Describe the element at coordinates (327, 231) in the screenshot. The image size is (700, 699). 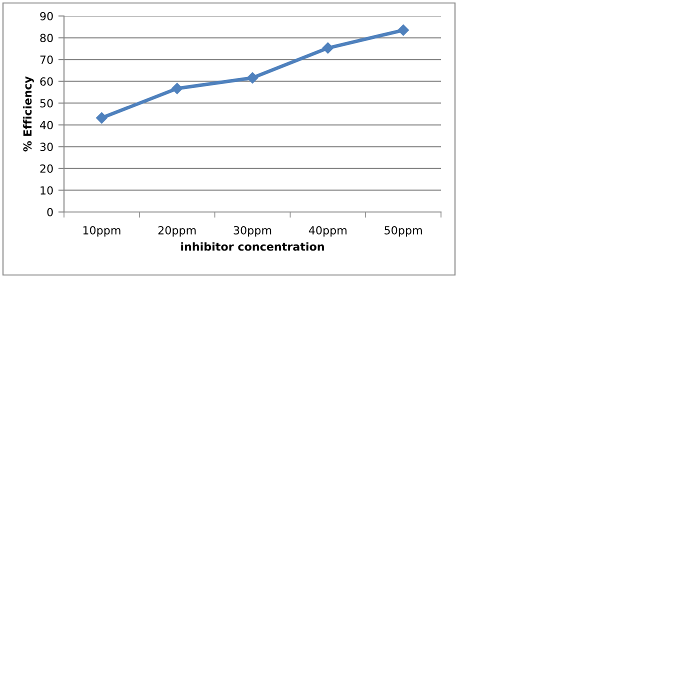
I see `x-tick-label: 40ppm` at that location.